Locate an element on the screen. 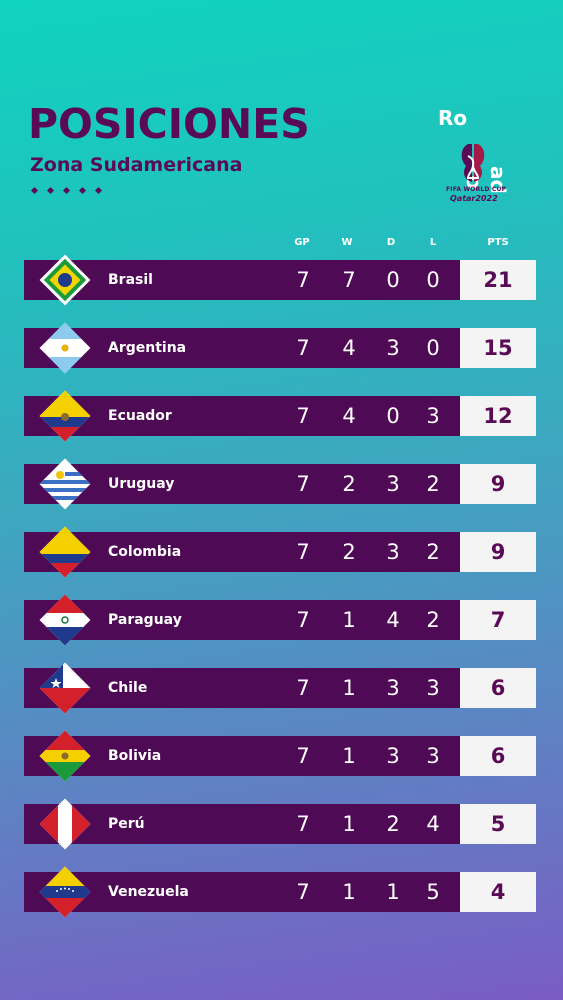  brazil-flag-icon is located at coordinates (65, 280).